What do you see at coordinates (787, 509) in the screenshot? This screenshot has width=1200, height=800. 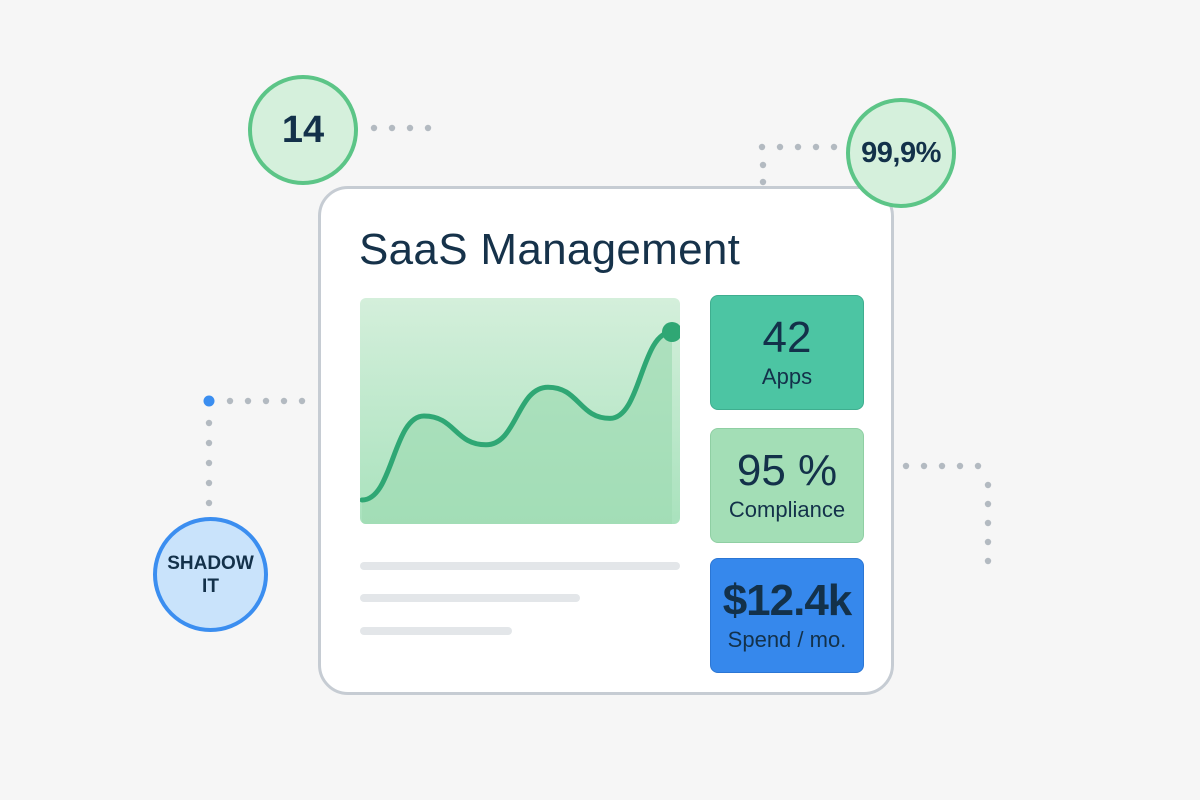 I see `stat-label: Compliance` at bounding box center [787, 509].